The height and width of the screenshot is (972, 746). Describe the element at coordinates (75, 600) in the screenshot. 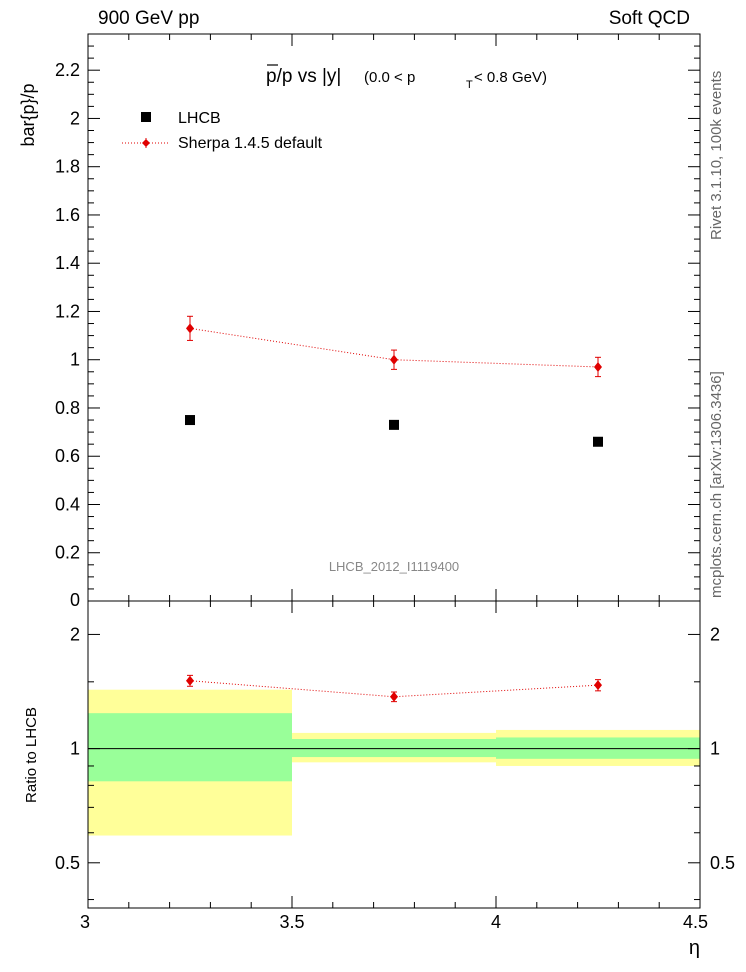

I see `main-y-tick-label: 0` at that location.